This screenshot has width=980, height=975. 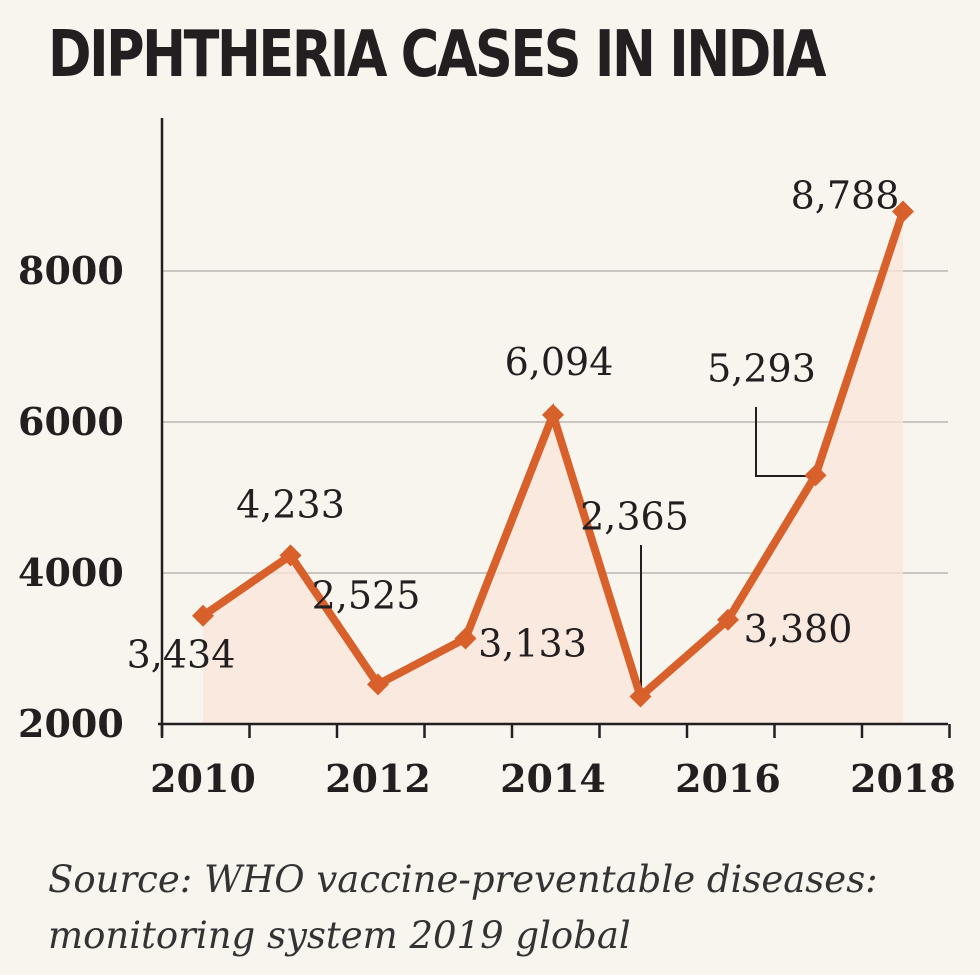 I want to click on x-tick-label: 2016, so click(x=728, y=778).